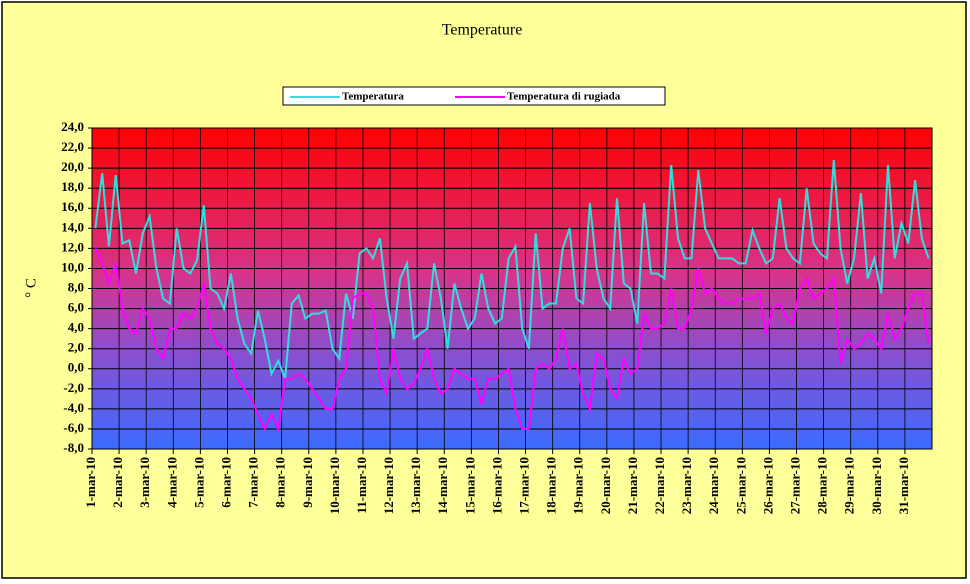  What do you see at coordinates (373, 97) in the screenshot?
I see `legend-label: Temperatura` at bounding box center [373, 97].